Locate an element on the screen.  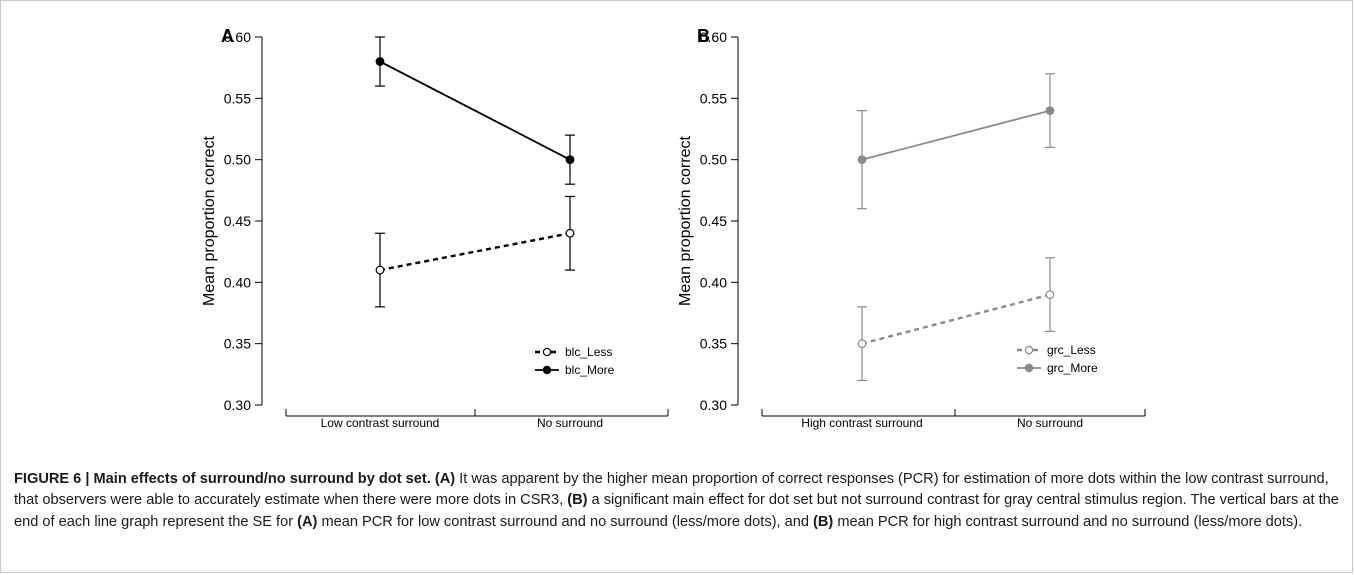
x-category-label: High contrast surround is located at coordinates (861, 423).